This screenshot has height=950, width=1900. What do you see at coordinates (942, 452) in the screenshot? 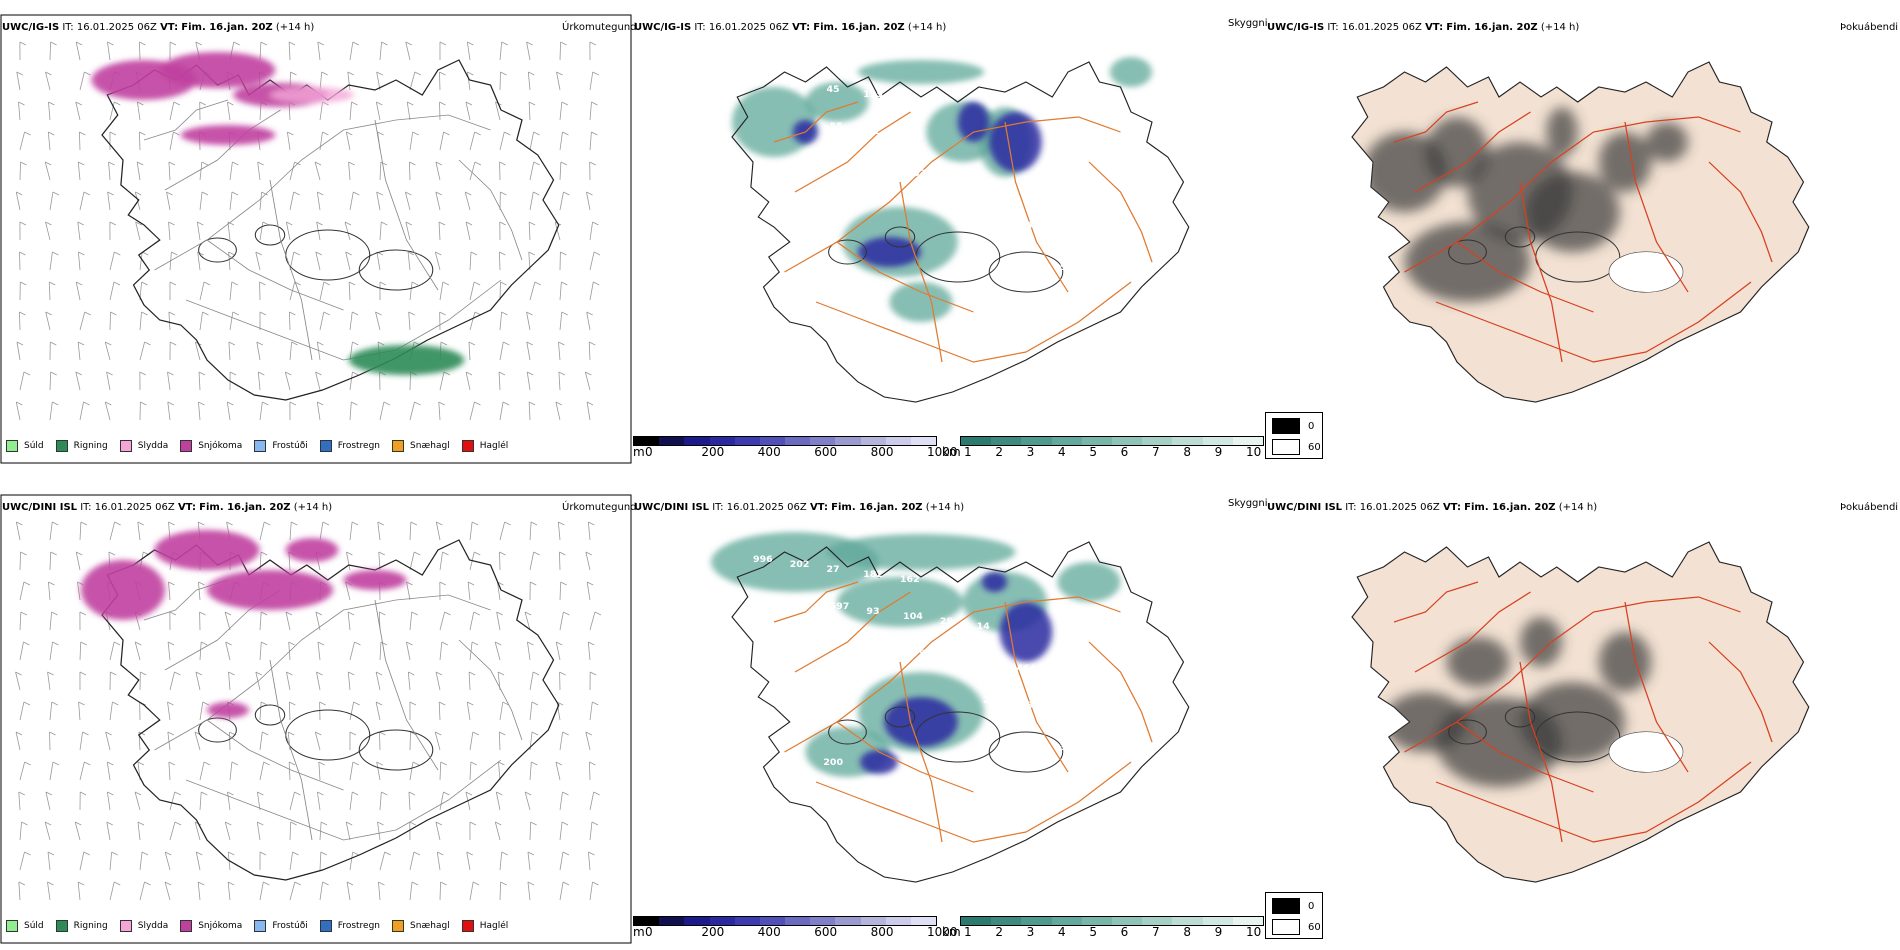
I see `colorbar-tick: 1000` at bounding box center [942, 452].